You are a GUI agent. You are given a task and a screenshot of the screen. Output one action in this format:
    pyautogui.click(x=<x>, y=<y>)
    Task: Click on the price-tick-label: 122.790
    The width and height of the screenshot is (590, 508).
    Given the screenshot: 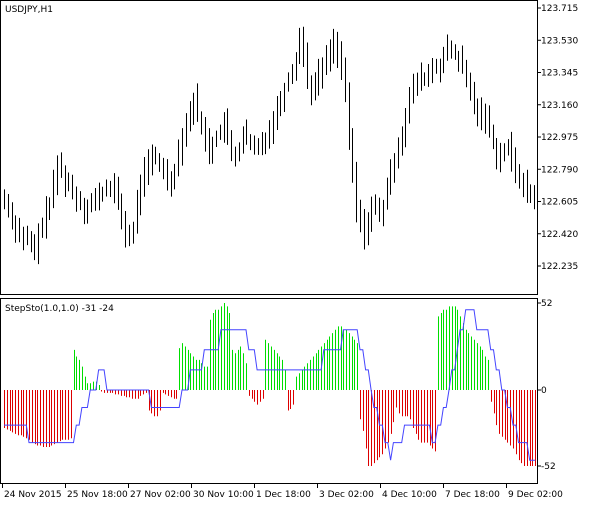 What is the action you would take?
    pyautogui.click(x=559, y=170)
    